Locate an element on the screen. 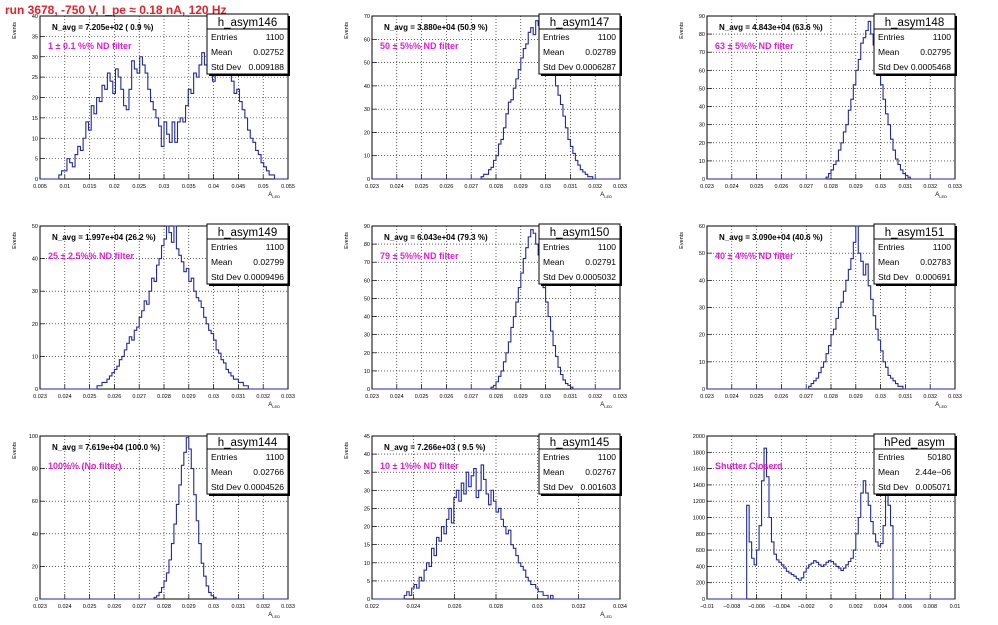 This screenshot has width=998, height=625. x-tick-label: 0.031 is located at coordinates (571, 187).